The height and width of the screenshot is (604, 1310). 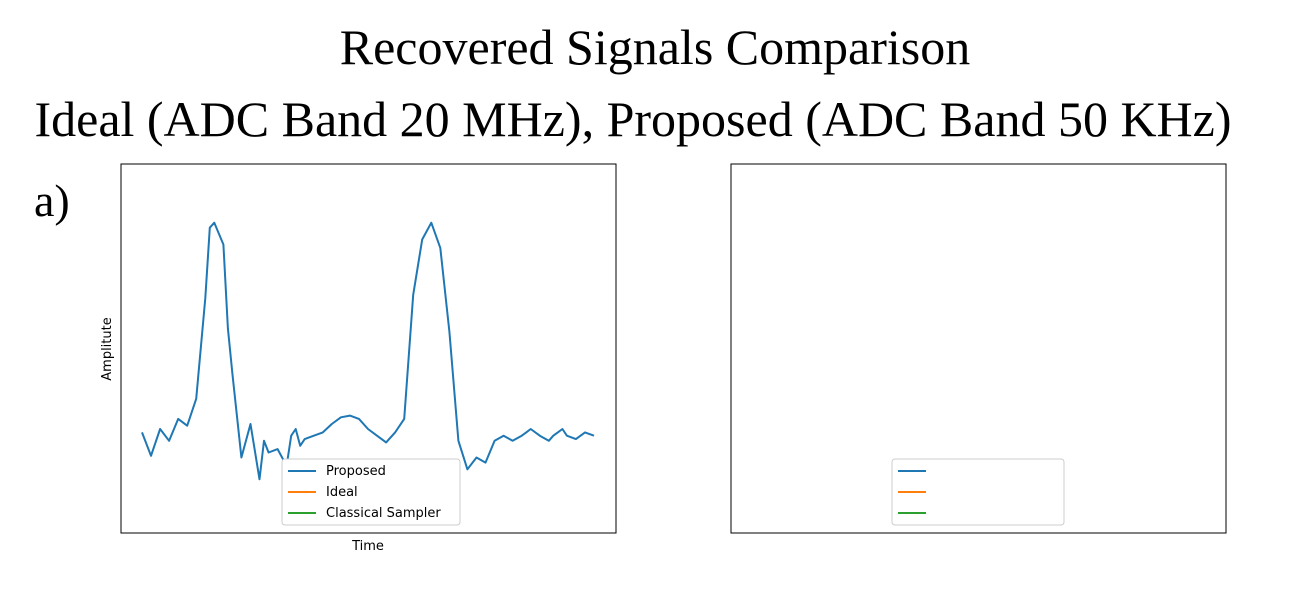 I want to click on legend-b, so click(x=978, y=492).